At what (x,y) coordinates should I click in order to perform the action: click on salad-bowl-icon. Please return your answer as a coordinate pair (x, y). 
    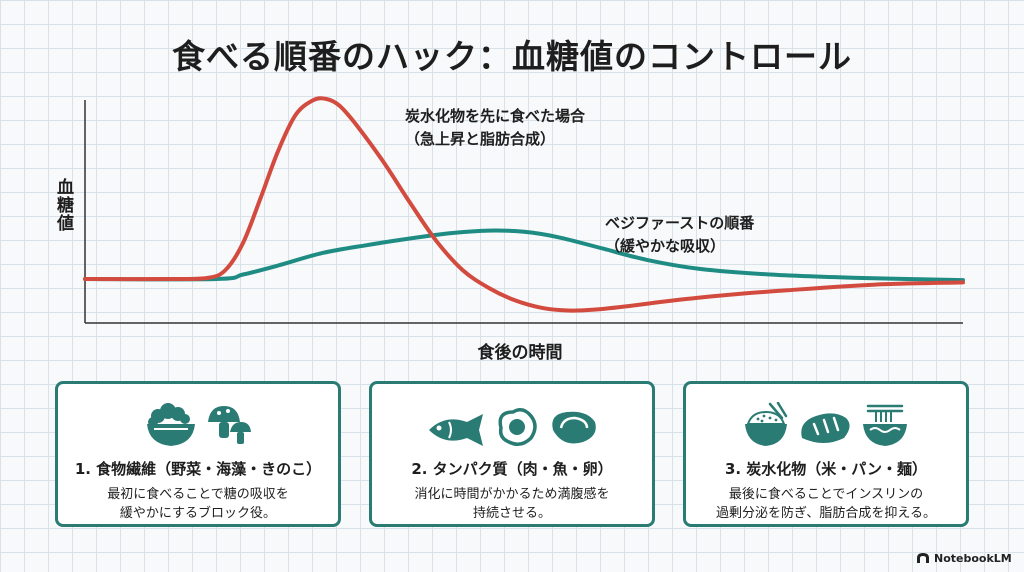
    Looking at the image, I should click on (171, 424).